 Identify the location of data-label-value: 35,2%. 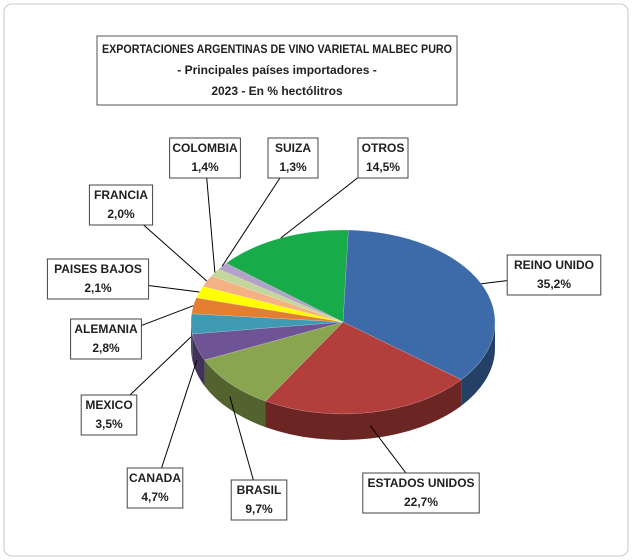
(554, 284).